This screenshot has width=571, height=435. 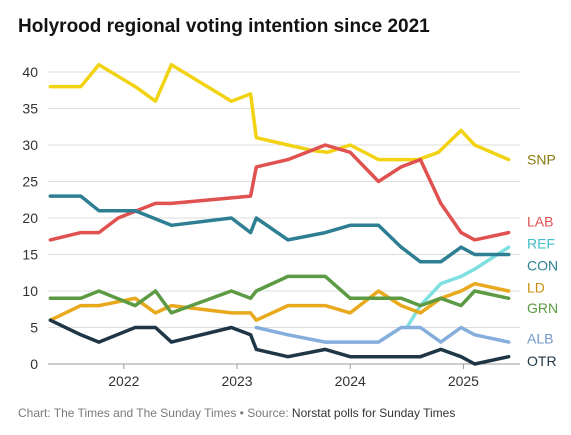 What do you see at coordinates (373, 413) in the screenshot?
I see `footer-source: Norstat polls for Sunday Times` at bounding box center [373, 413].